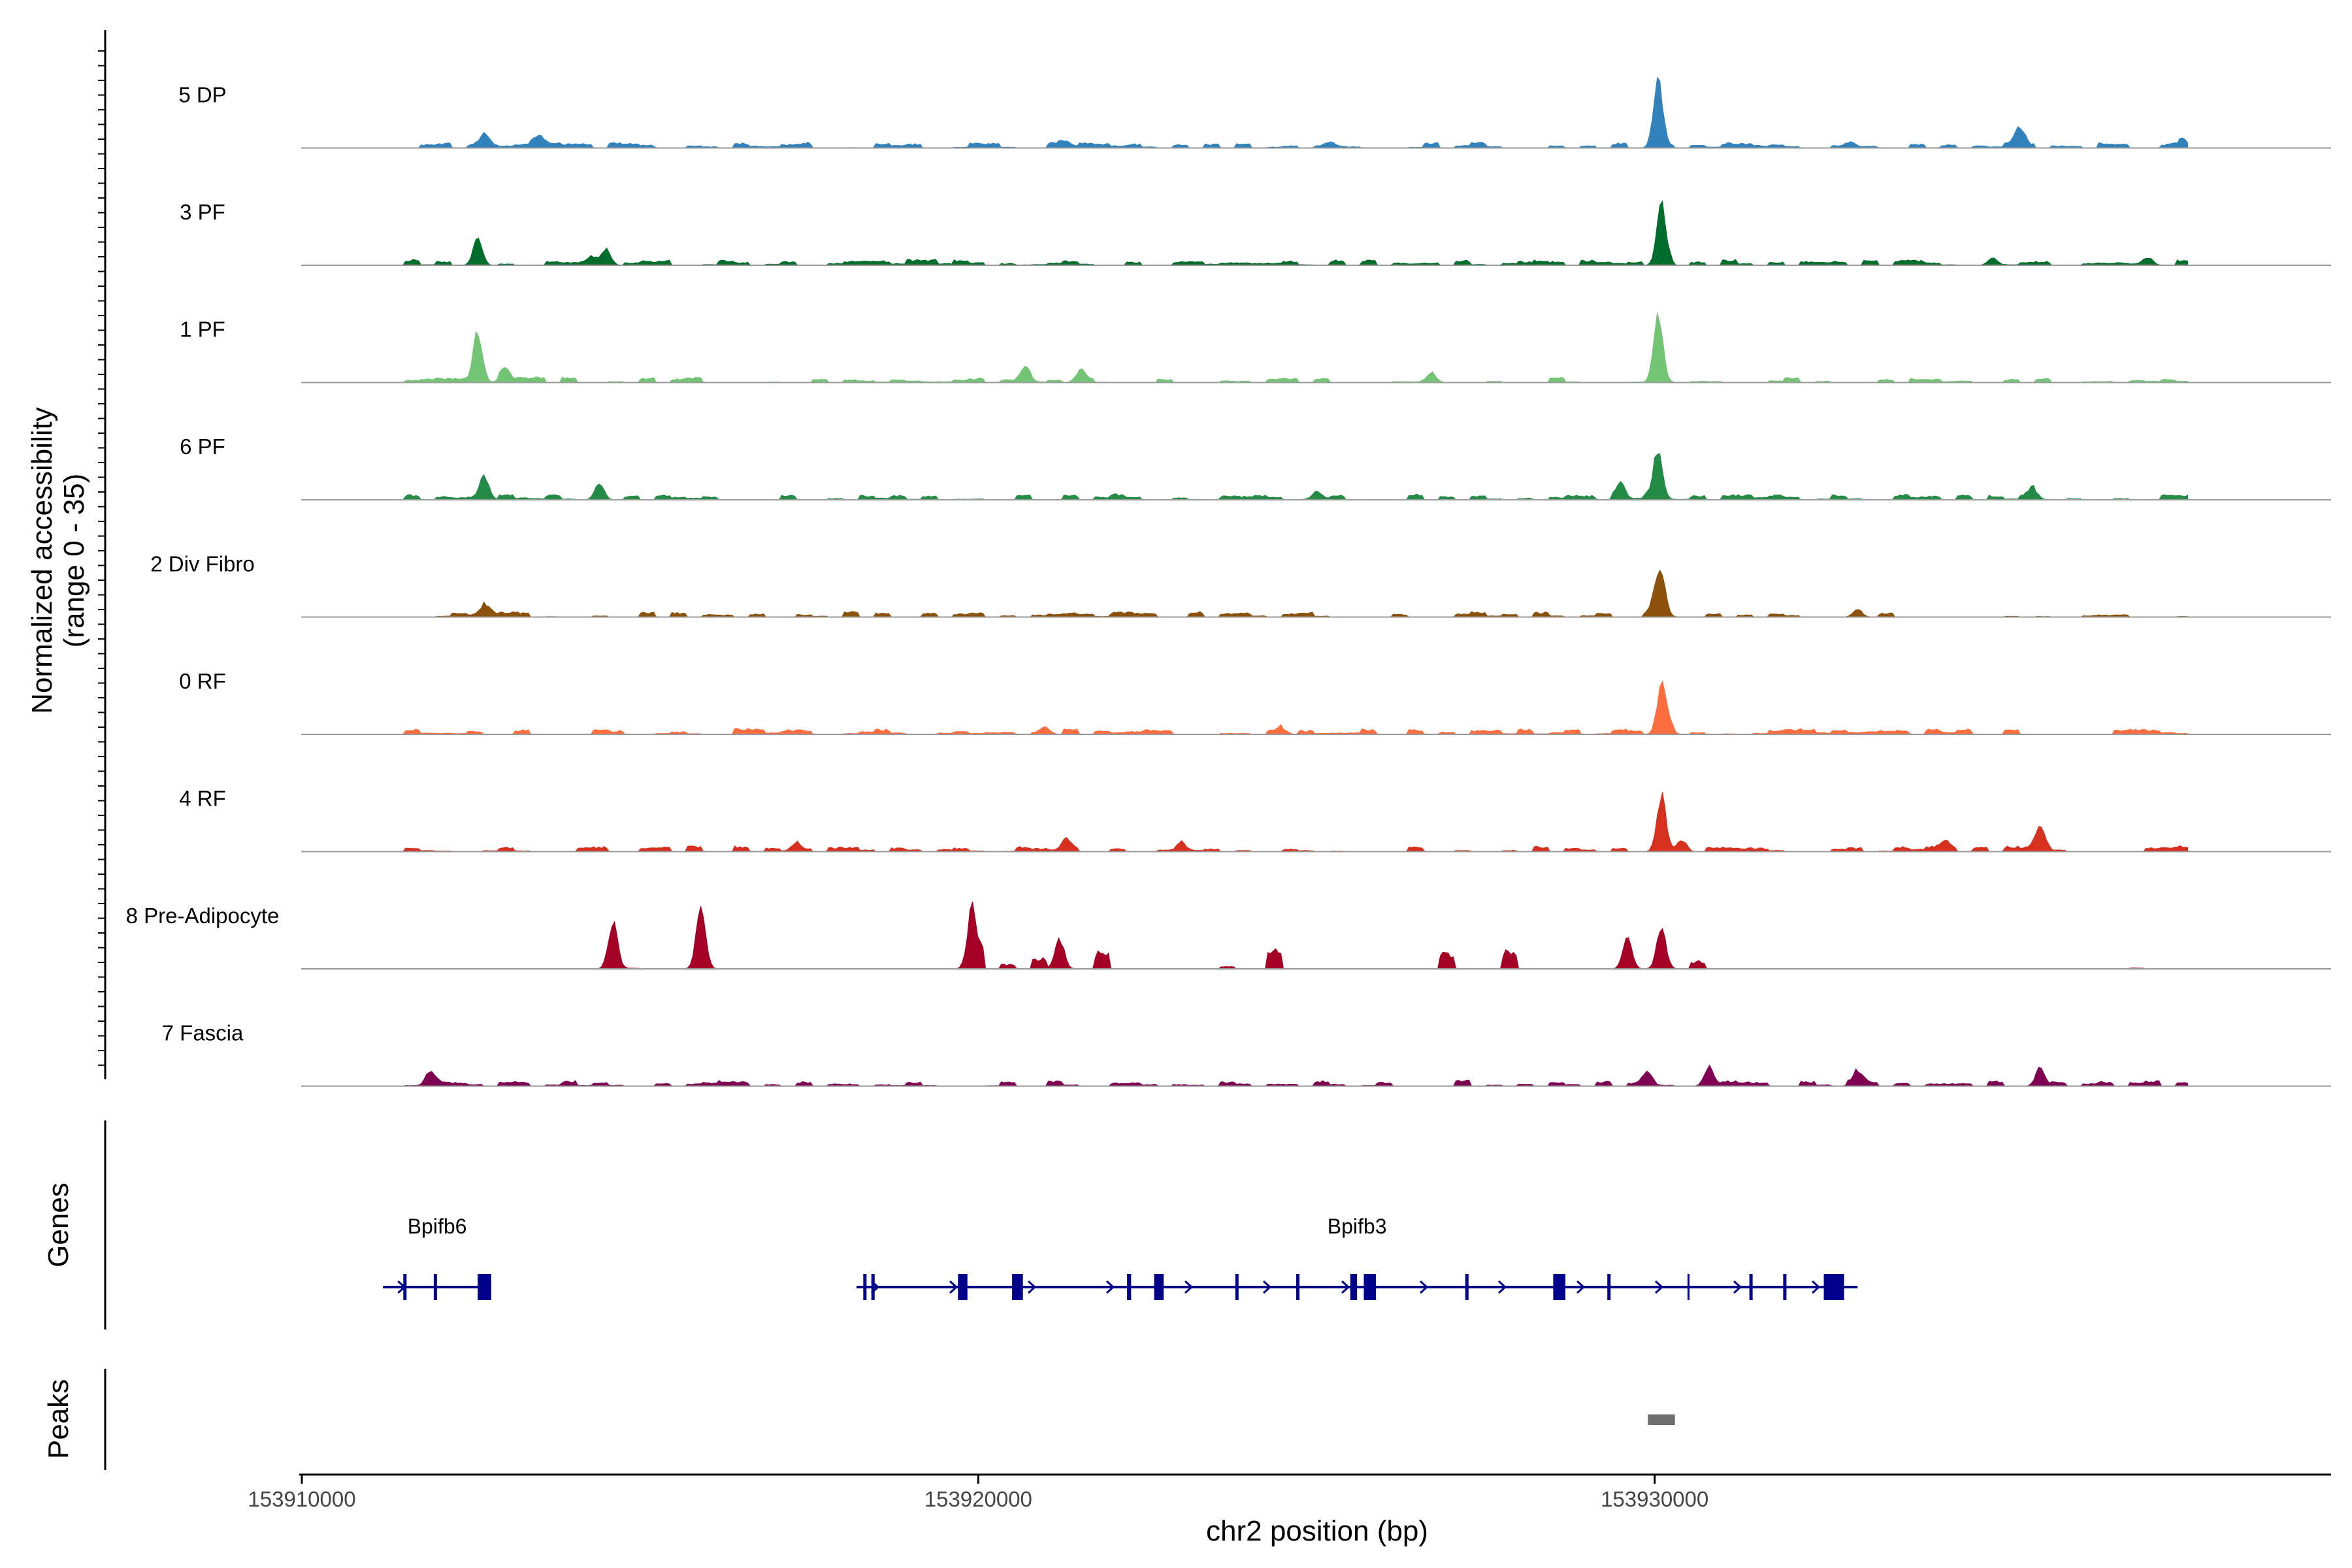 The image size is (2352, 1568). What do you see at coordinates (202, 564) in the screenshot?
I see `track-label: 2 Div Fibro` at bounding box center [202, 564].